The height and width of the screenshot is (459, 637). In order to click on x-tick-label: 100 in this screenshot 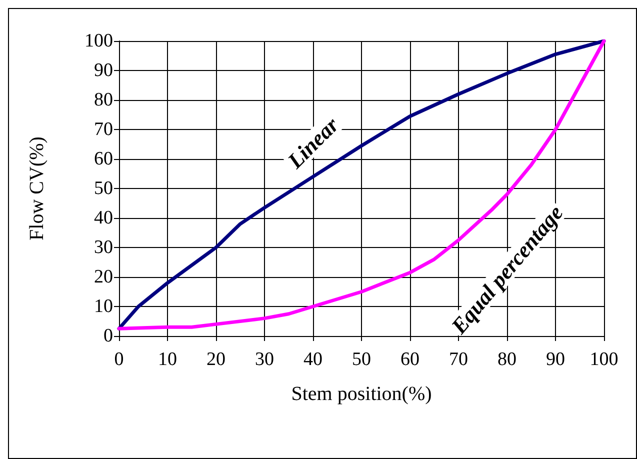, I will do `click(604, 359)`.